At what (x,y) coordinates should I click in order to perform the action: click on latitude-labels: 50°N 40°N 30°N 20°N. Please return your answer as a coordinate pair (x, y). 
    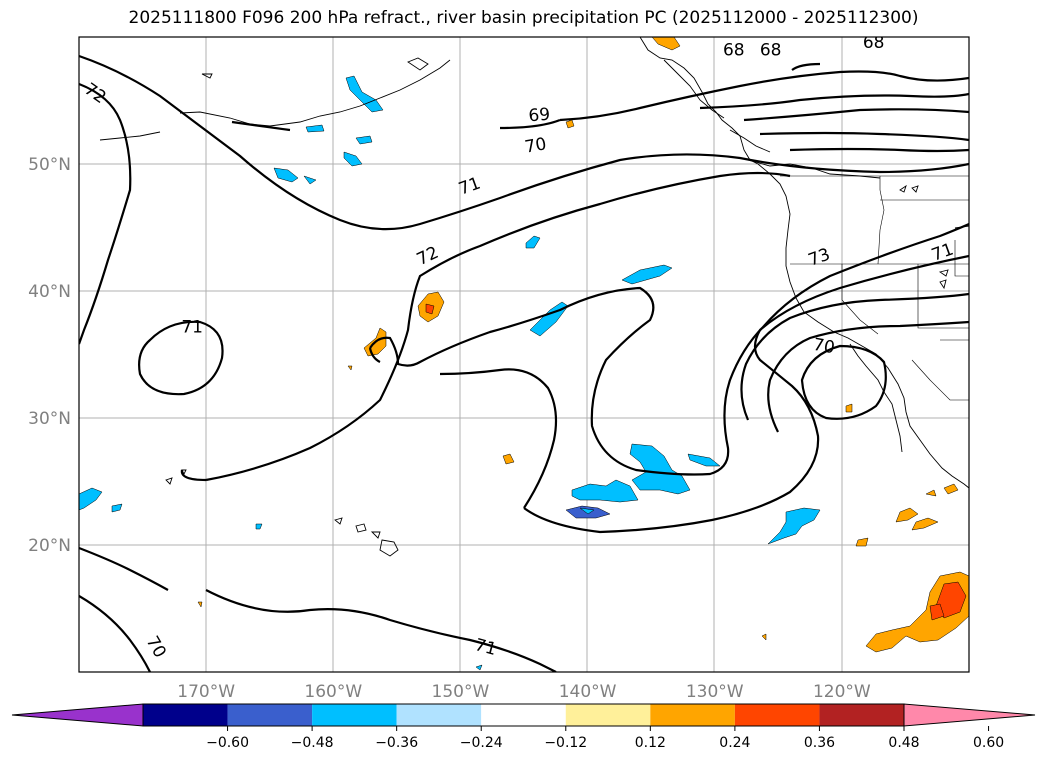
    Looking at the image, I should click on (49, 355).